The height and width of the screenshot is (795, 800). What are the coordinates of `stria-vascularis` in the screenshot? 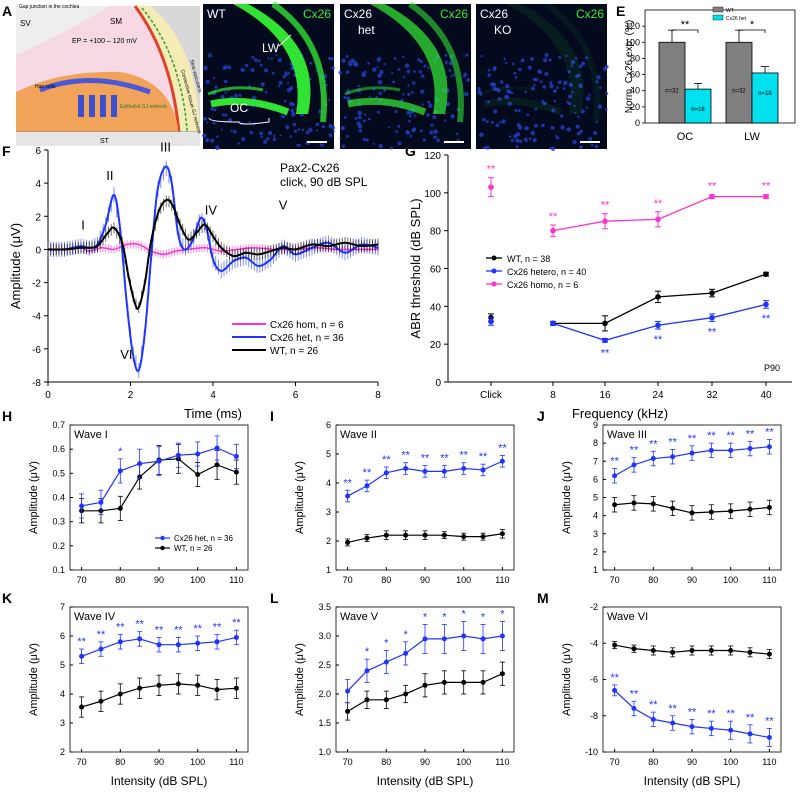 It's located at (157, 76).